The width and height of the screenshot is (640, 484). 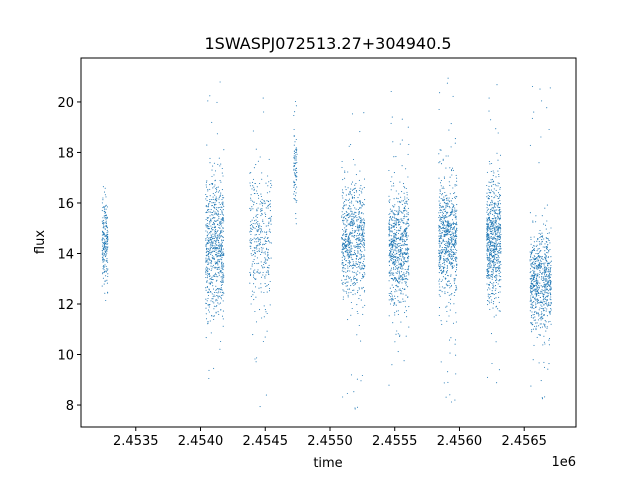 I want to click on x-axis-label: time, so click(x=327, y=463).